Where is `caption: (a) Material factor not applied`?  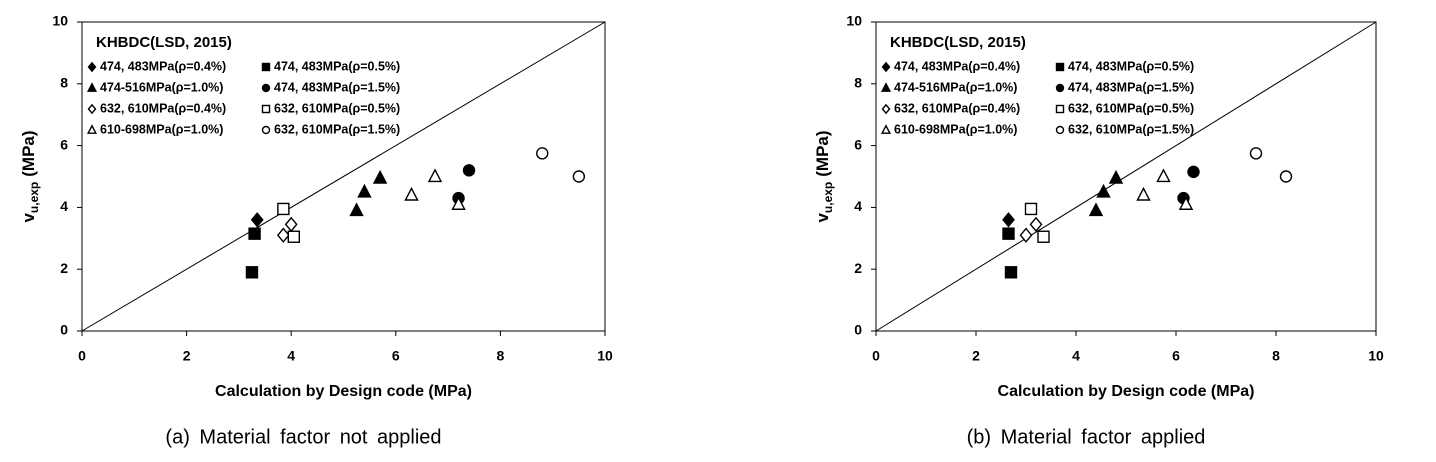
caption: (a) Material factor not applied is located at coordinates (303, 437).